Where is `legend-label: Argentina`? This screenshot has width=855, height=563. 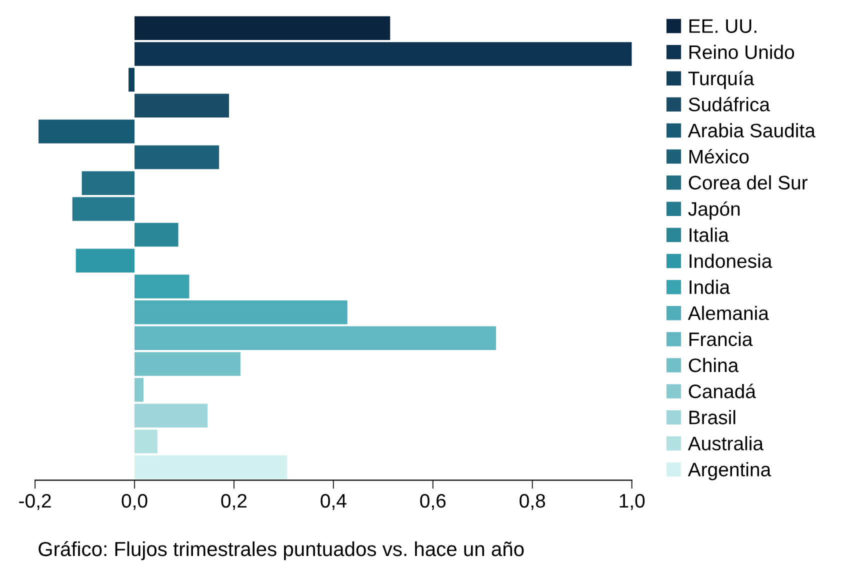 legend-label: Argentina is located at coordinates (730, 471).